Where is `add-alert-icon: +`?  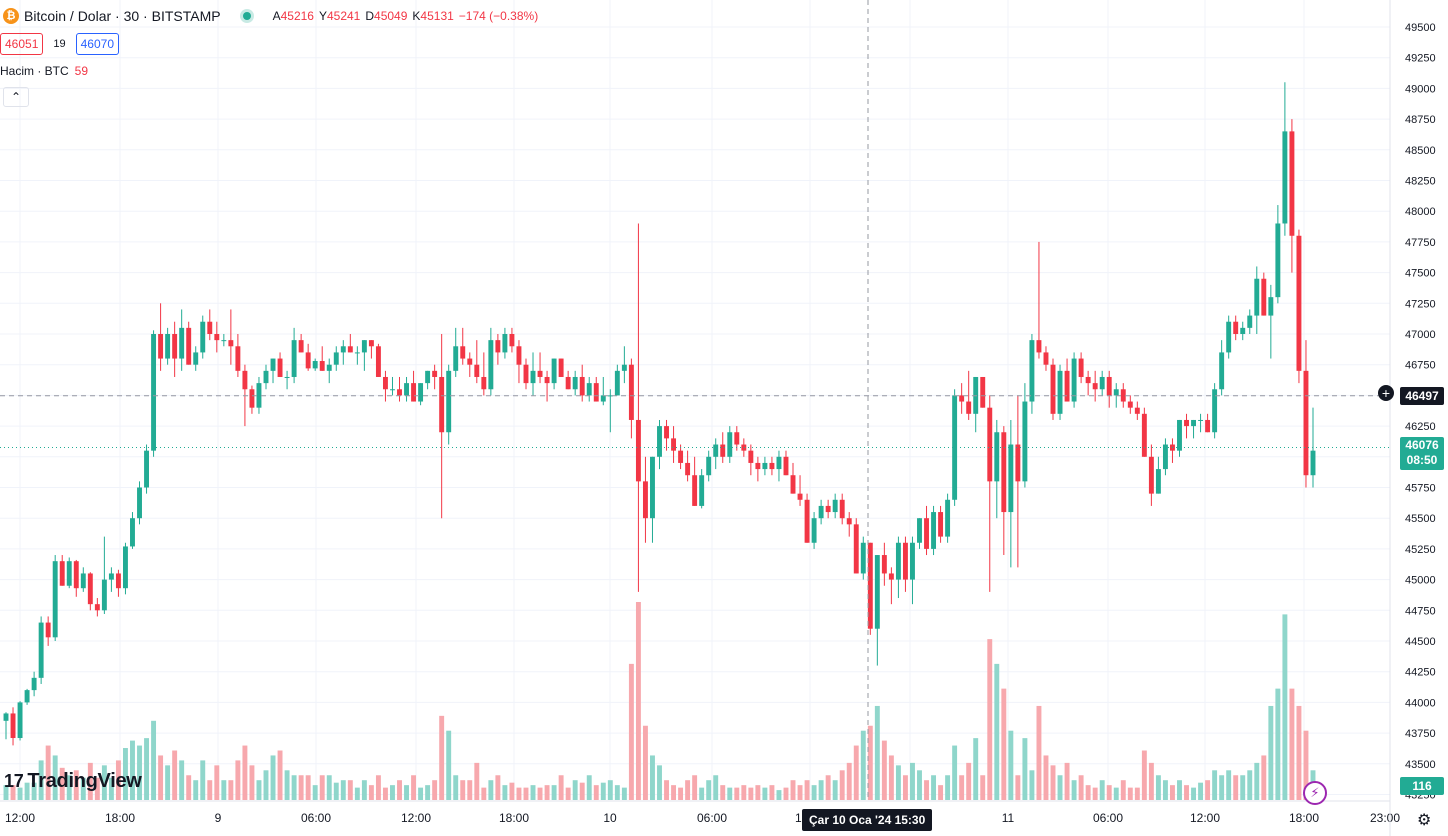
add-alert-icon: + is located at coordinates (1386, 393).